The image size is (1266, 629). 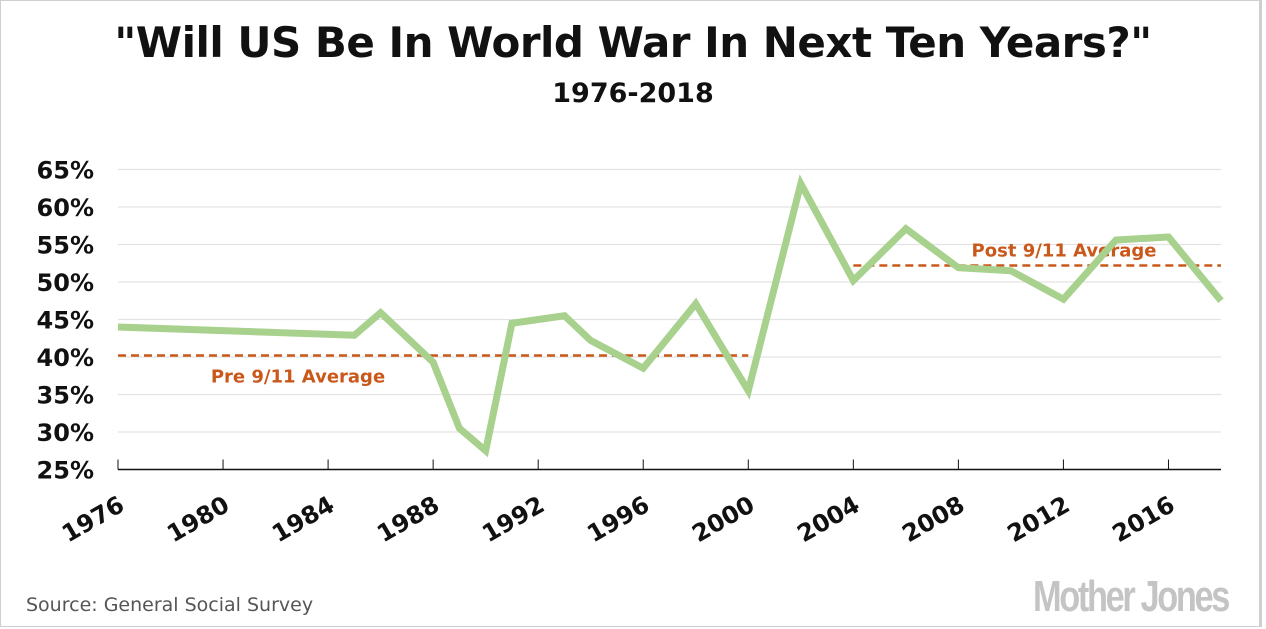 What do you see at coordinates (633, 93) in the screenshot?
I see `chart-subtitle: 1976-2018` at bounding box center [633, 93].